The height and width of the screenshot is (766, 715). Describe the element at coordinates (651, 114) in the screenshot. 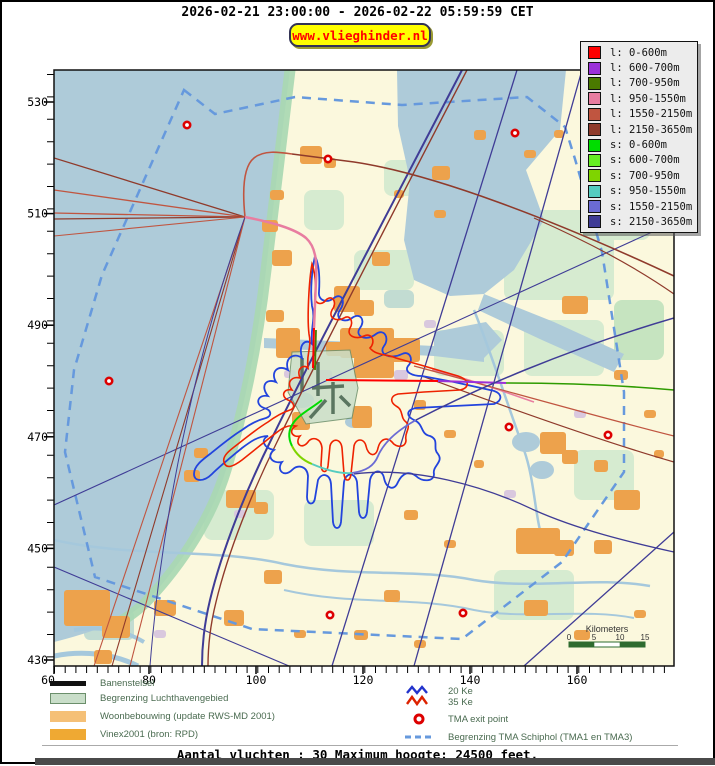

I see `legend-label: l: 1550-2150m` at that location.